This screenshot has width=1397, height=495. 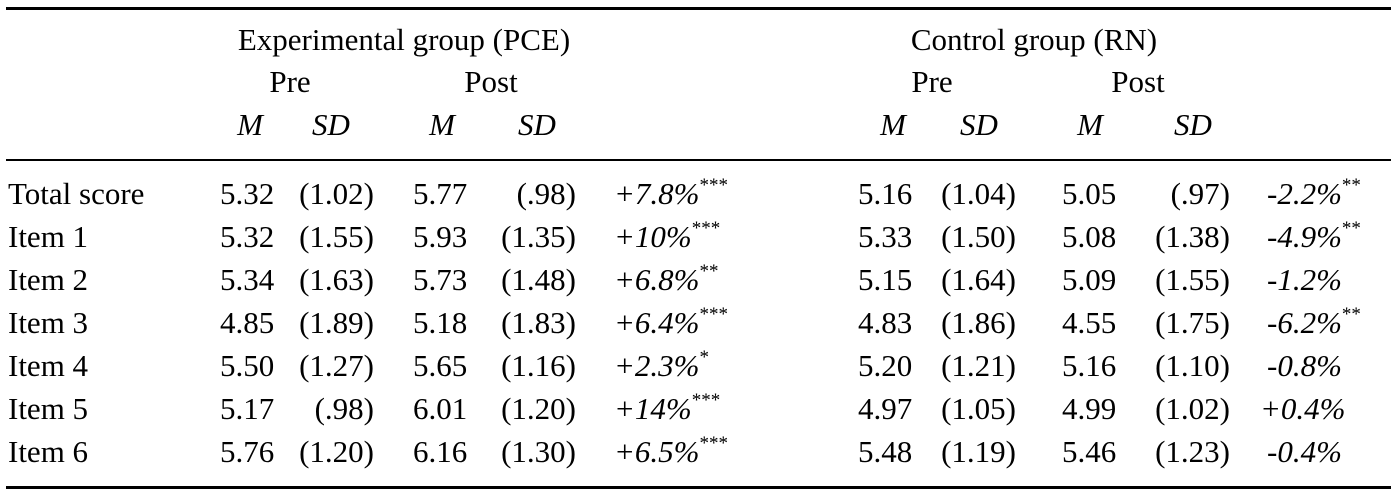 I want to click on cell-exp-change: +6.4%***, so click(x=671, y=323).